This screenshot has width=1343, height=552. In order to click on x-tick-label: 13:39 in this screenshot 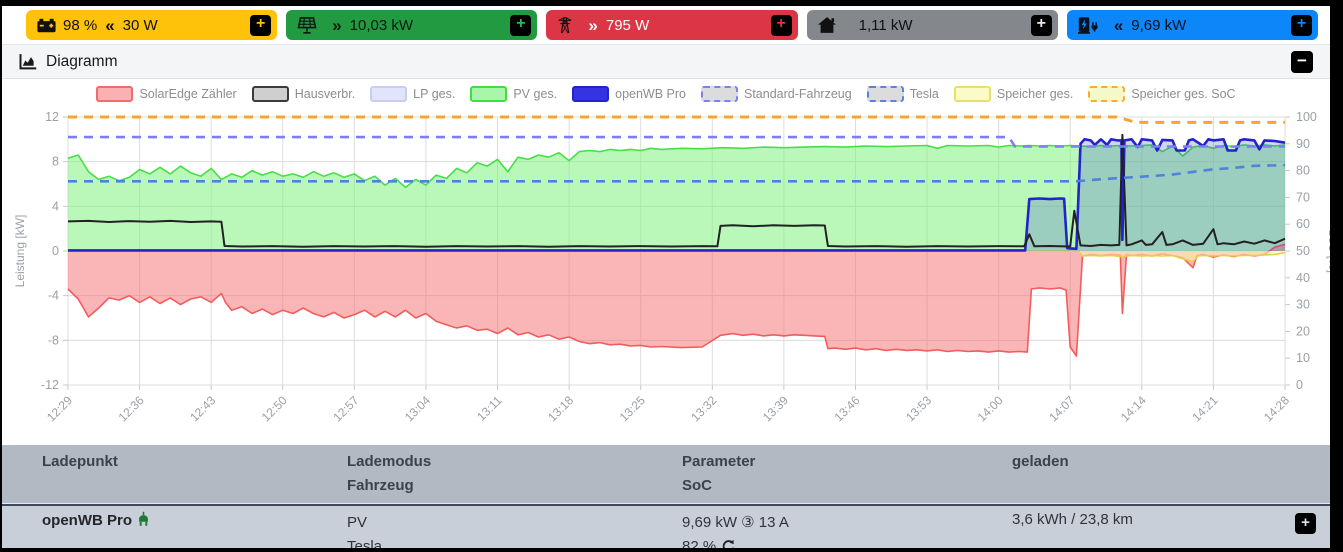, I will do `click(775, 408)`.